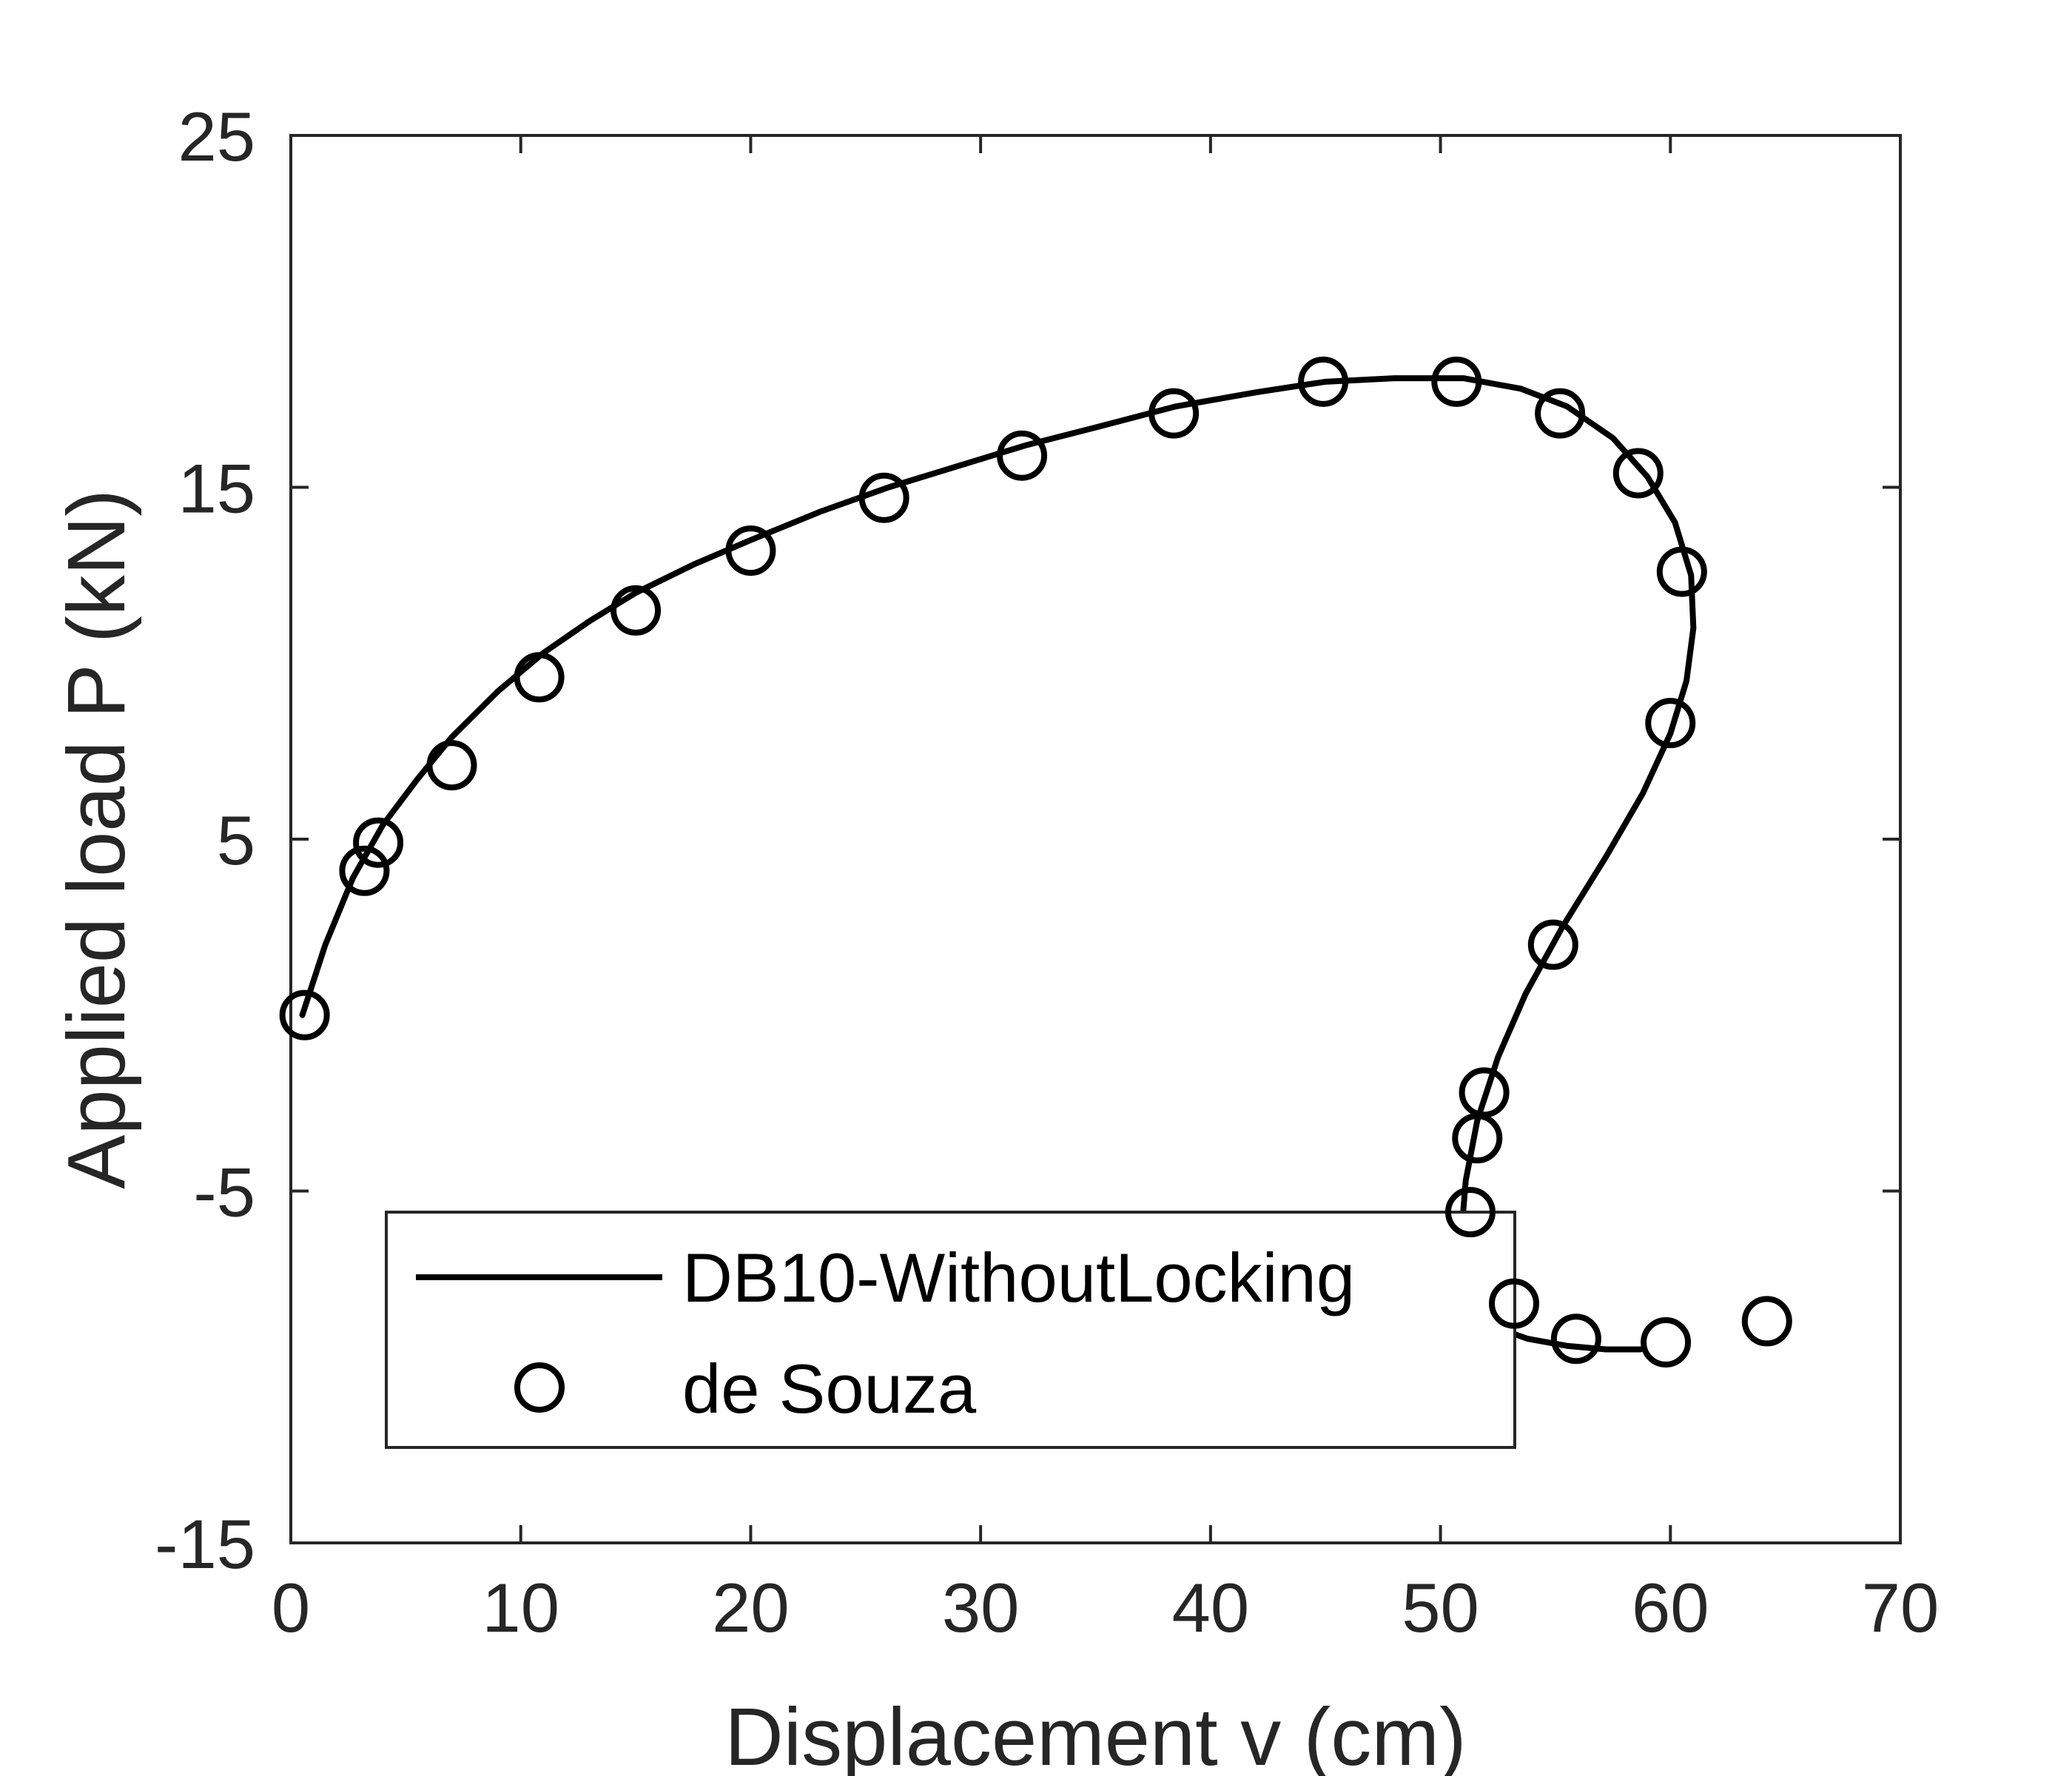  Describe the element at coordinates (1211, 1607) in the screenshot. I see `x-tick-label: 40` at that location.